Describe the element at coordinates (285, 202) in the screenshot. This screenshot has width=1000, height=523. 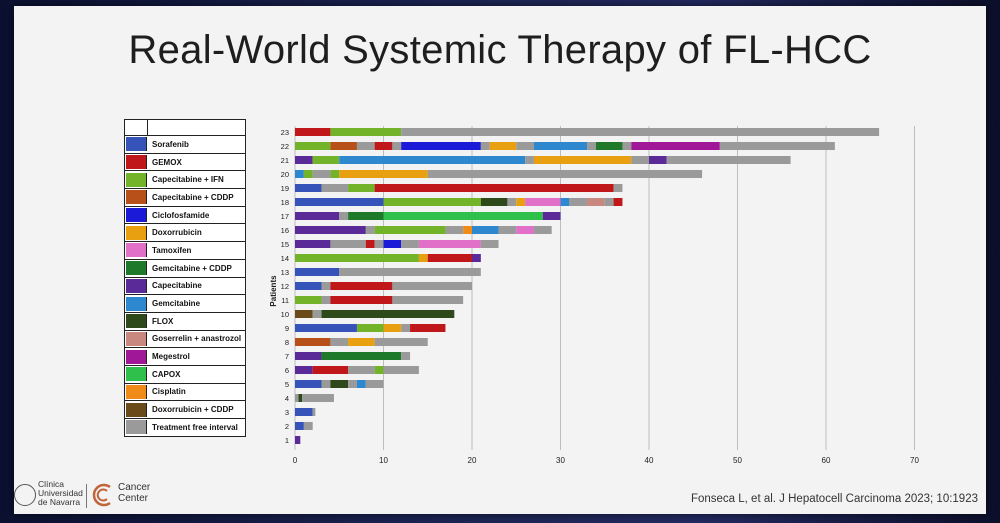
I see `patient-label: 18` at that location.